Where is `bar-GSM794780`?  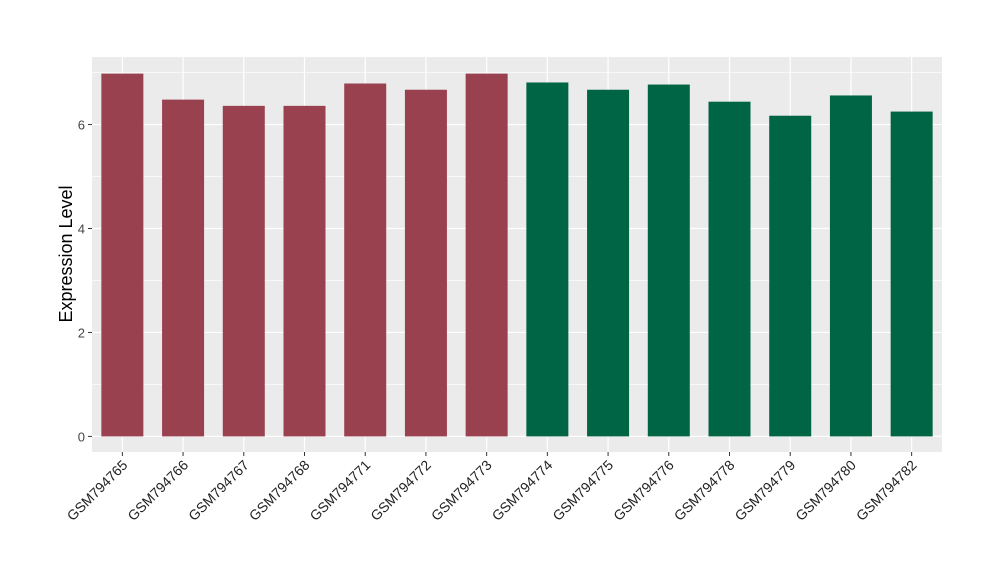
bar-GSM794780 is located at coordinates (850, 266).